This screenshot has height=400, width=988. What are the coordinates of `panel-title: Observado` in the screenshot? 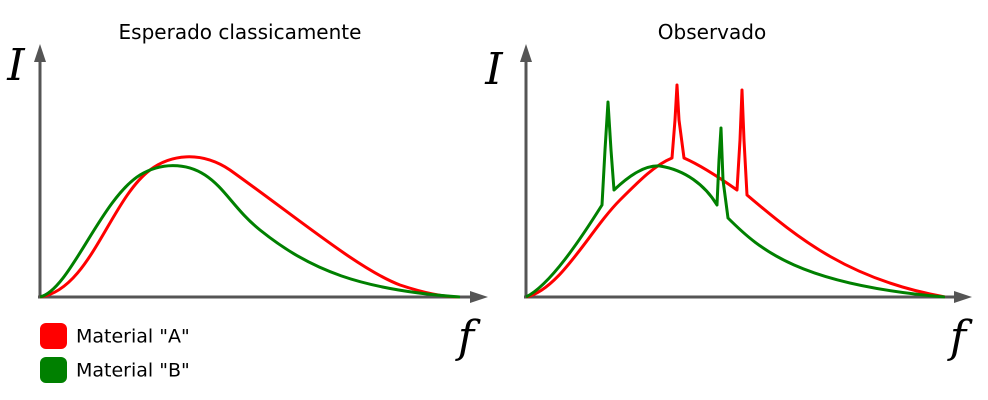 It's located at (712, 32).